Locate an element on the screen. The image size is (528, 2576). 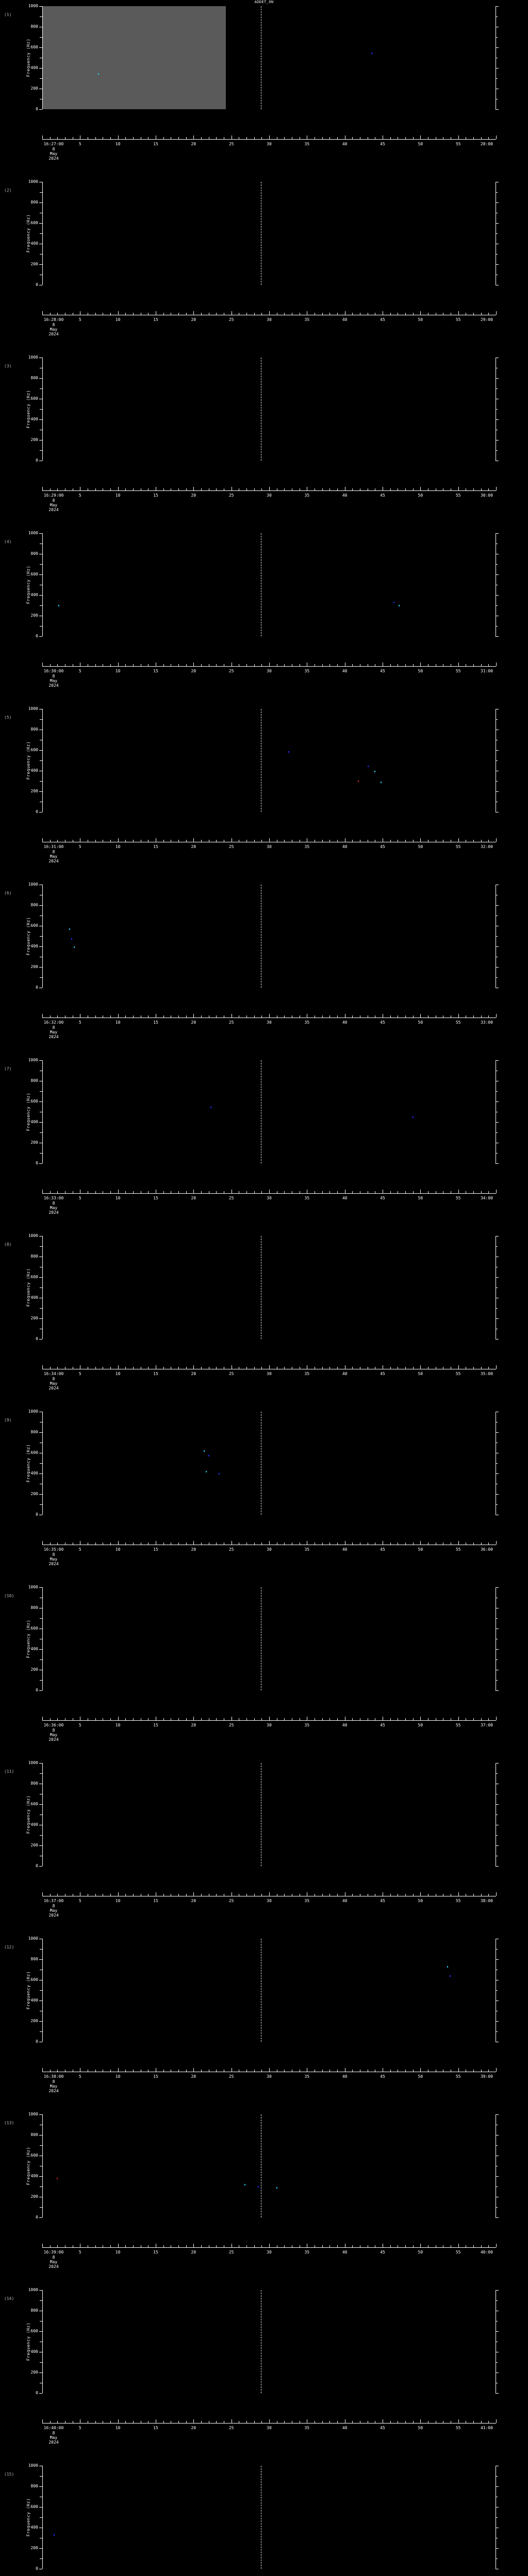
y-axis-title: Frequency (Hz) is located at coordinates (28, 936).